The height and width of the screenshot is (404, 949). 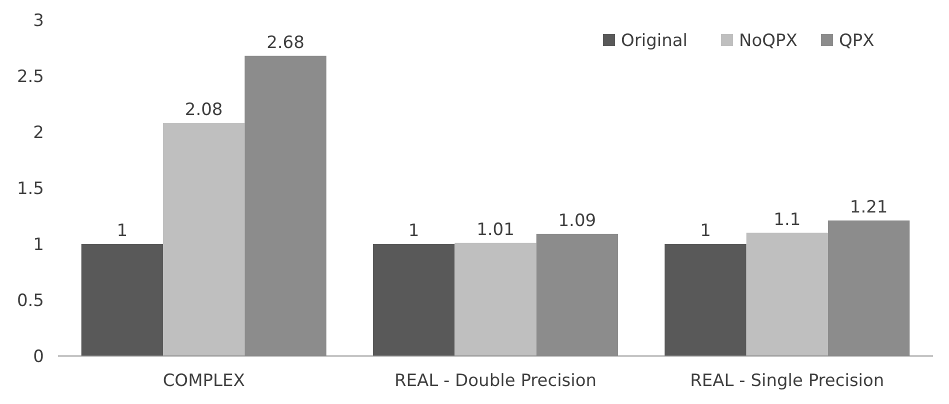 What do you see at coordinates (495, 381) in the screenshot?
I see `x-tick-label: REAL - Double Precision` at bounding box center [495, 381].